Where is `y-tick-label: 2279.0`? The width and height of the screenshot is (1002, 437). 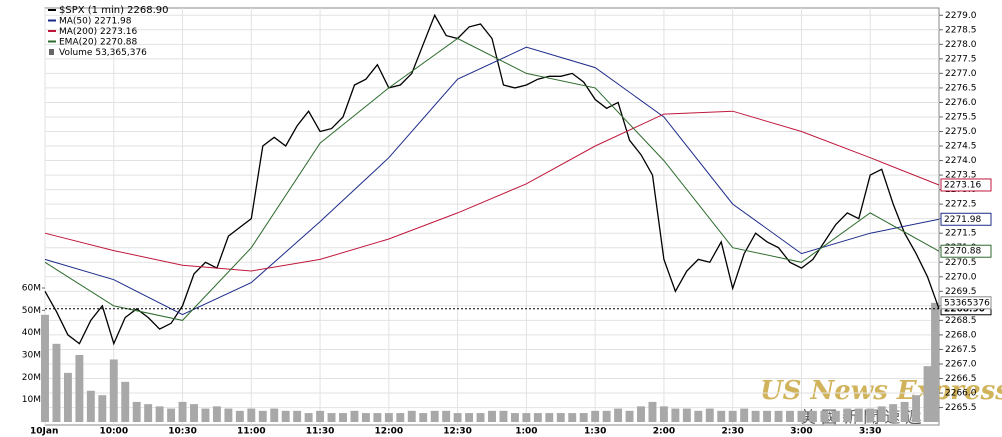
y-tick-label: 2279.0 is located at coordinates (961, 16).